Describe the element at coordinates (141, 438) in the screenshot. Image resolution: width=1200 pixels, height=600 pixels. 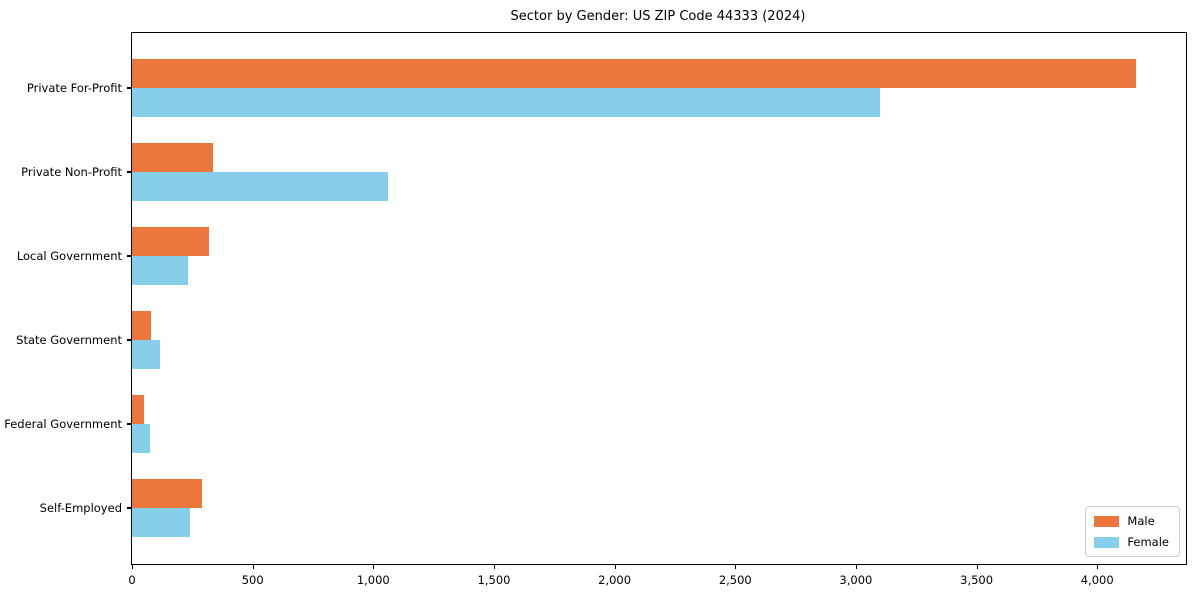
I see `bar-female-federal-government` at that location.